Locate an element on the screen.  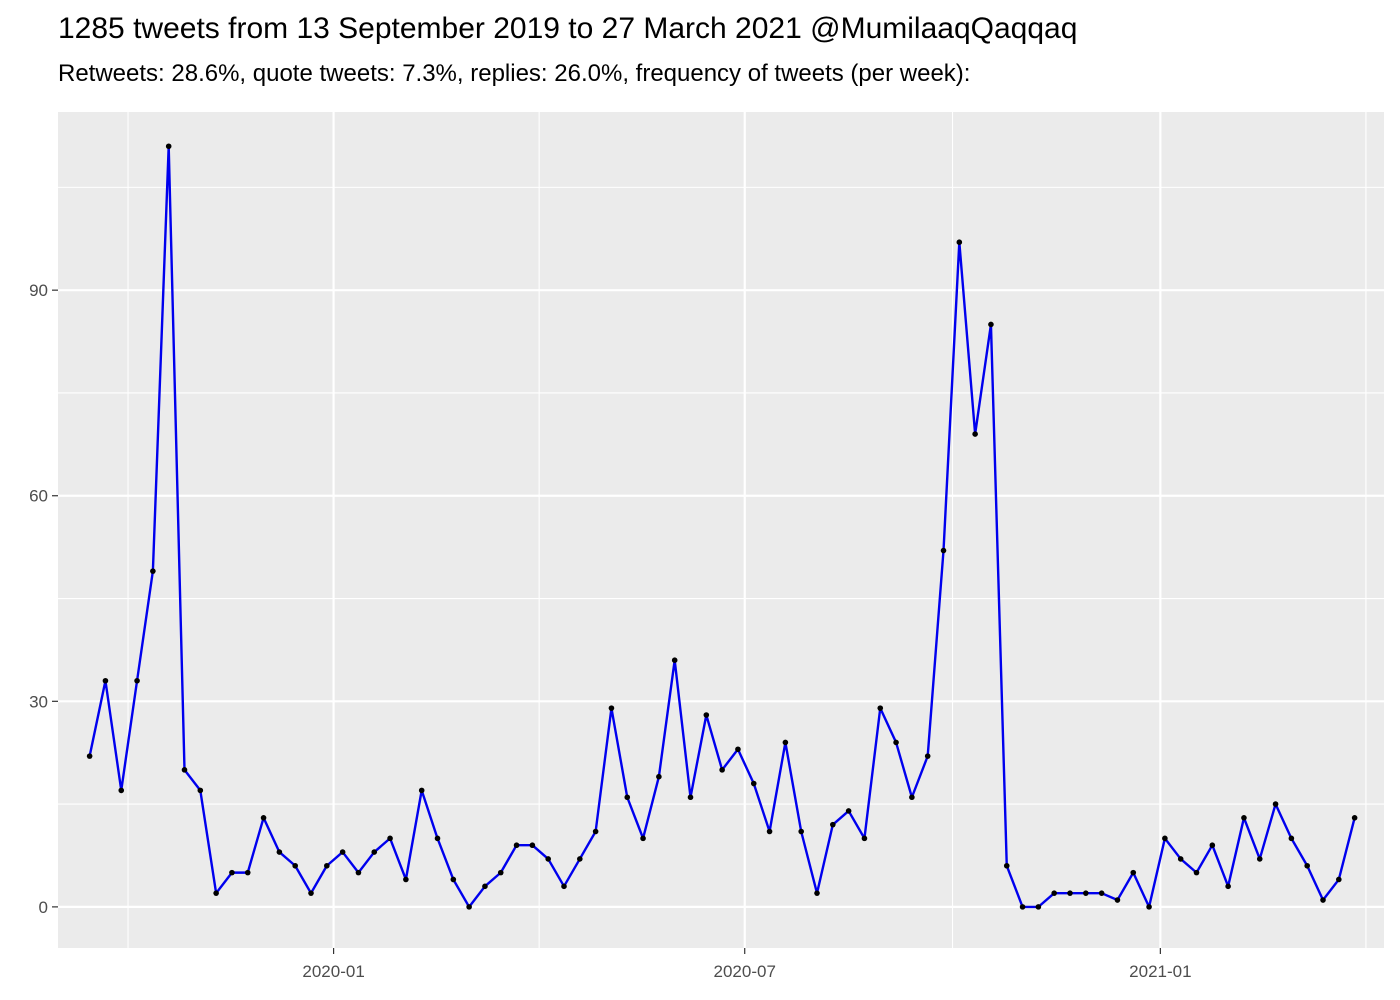
y-tick-label: 60 is located at coordinates (38, 496).